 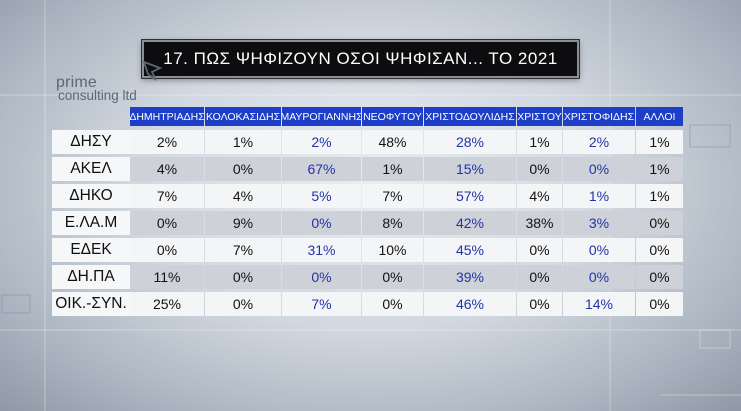 What do you see at coordinates (167, 277) in the screenshot?
I see `table-cell: 11%` at bounding box center [167, 277].